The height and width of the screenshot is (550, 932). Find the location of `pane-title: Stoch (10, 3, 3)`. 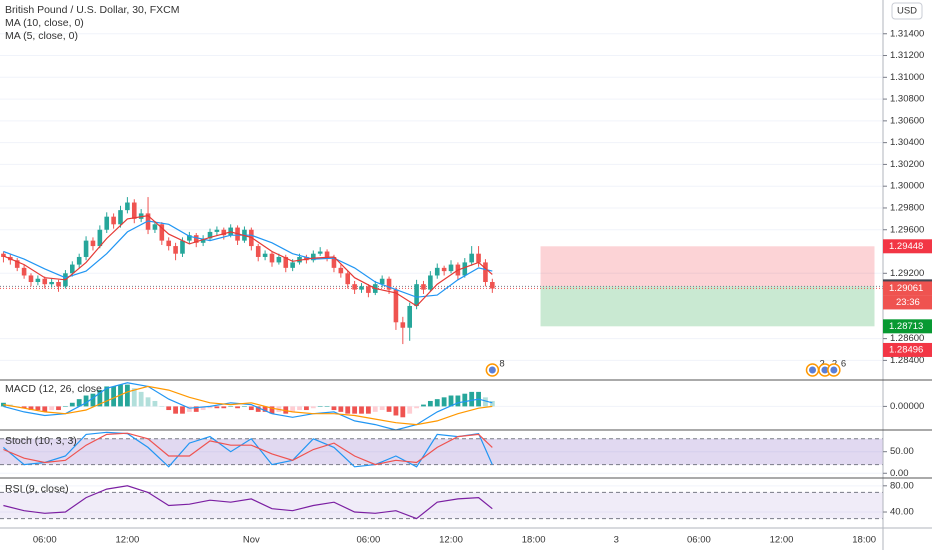

pane-title: Stoch (10, 3, 3) is located at coordinates (41, 441).